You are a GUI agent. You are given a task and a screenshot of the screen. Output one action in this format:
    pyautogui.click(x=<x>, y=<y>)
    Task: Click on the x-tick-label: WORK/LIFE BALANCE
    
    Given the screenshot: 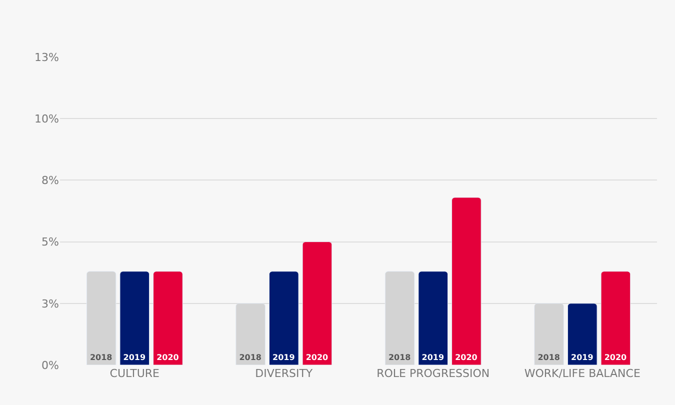 What is the action you would take?
    pyautogui.click(x=582, y=373)
    